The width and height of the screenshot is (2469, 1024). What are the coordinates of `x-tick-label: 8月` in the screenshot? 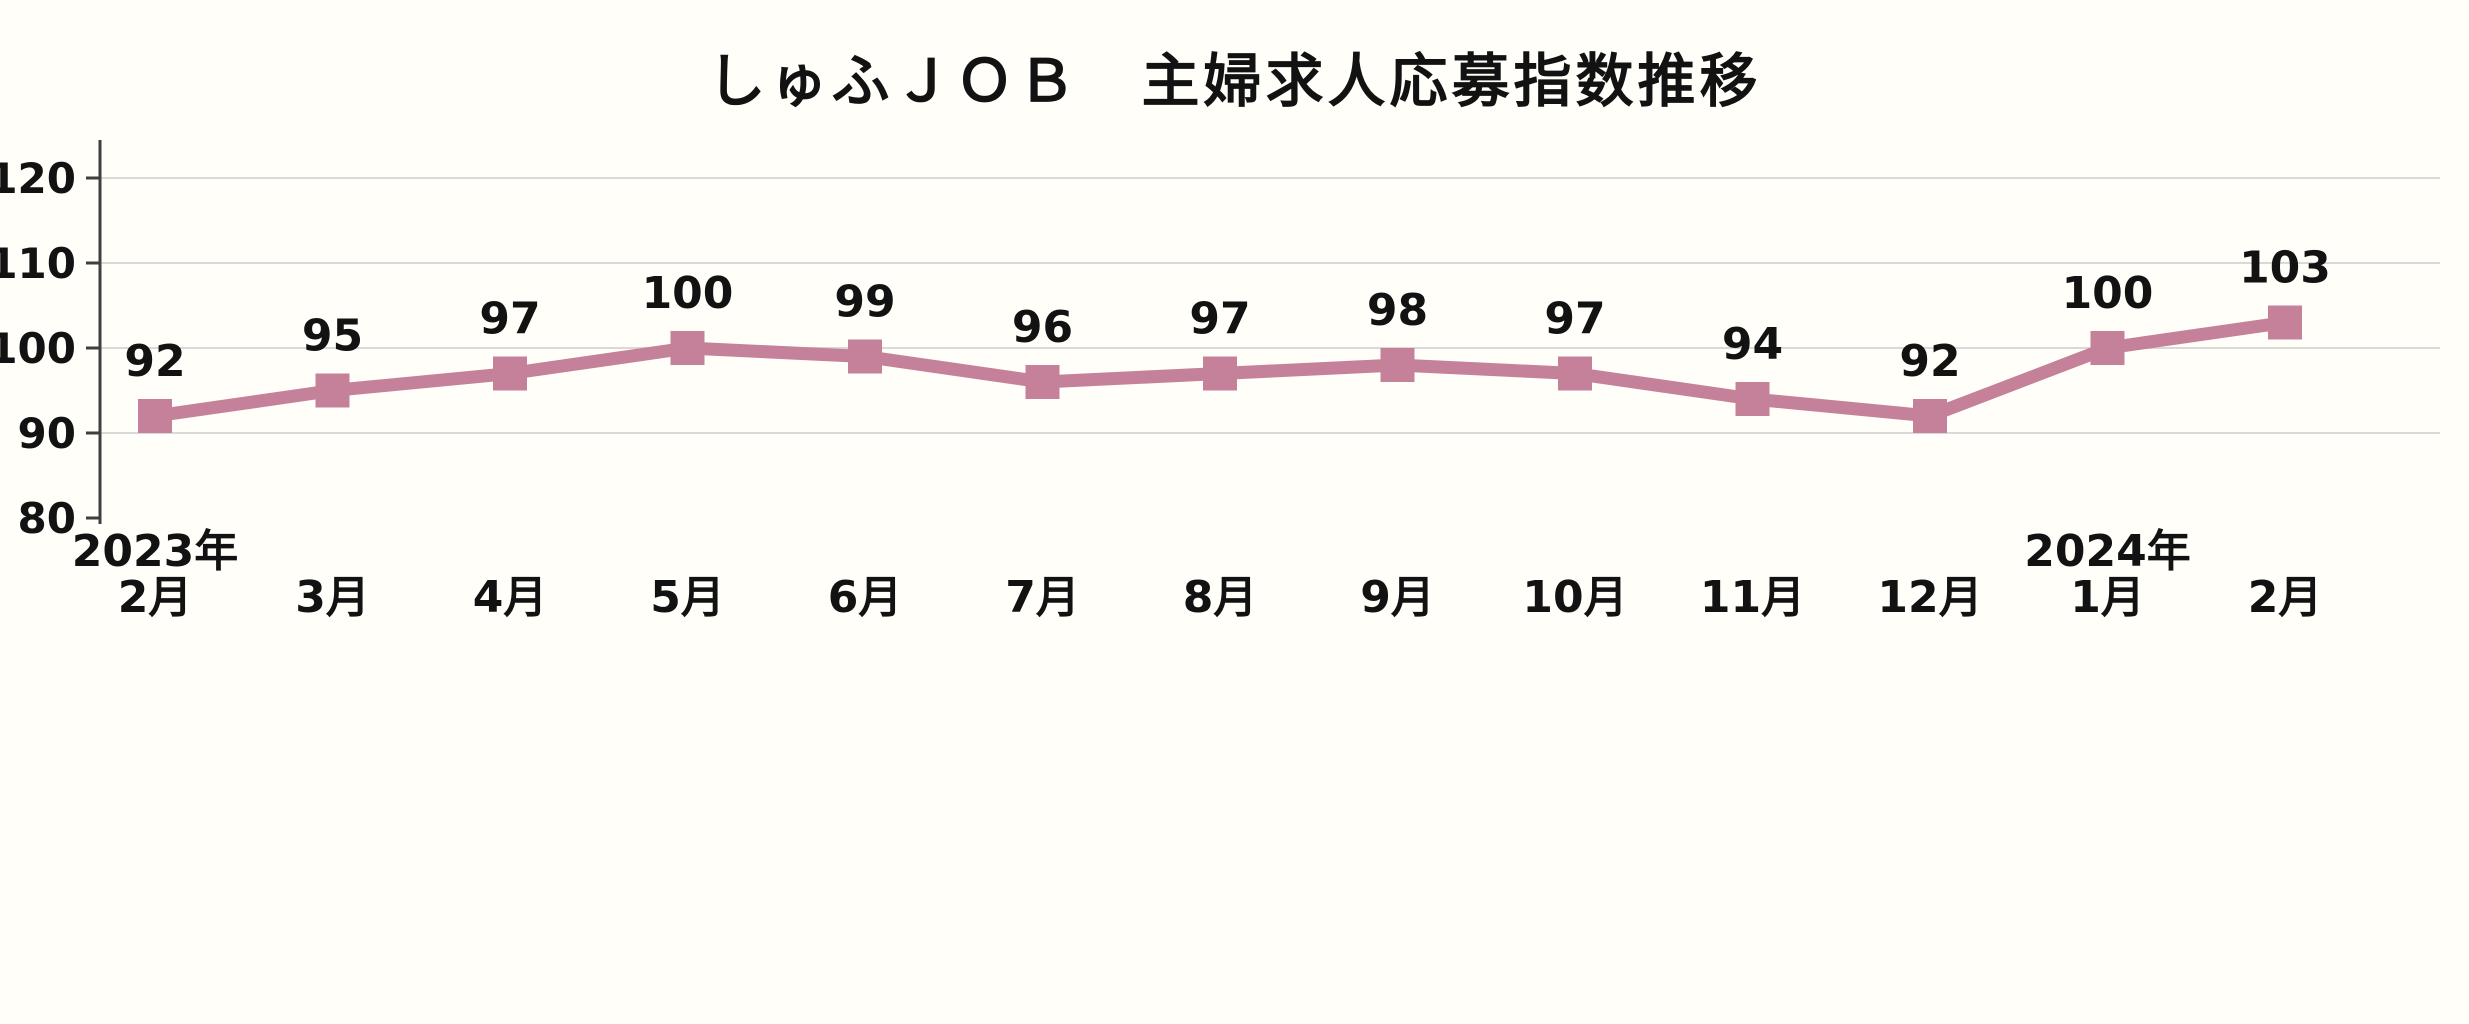 It's located at (1220, 597).